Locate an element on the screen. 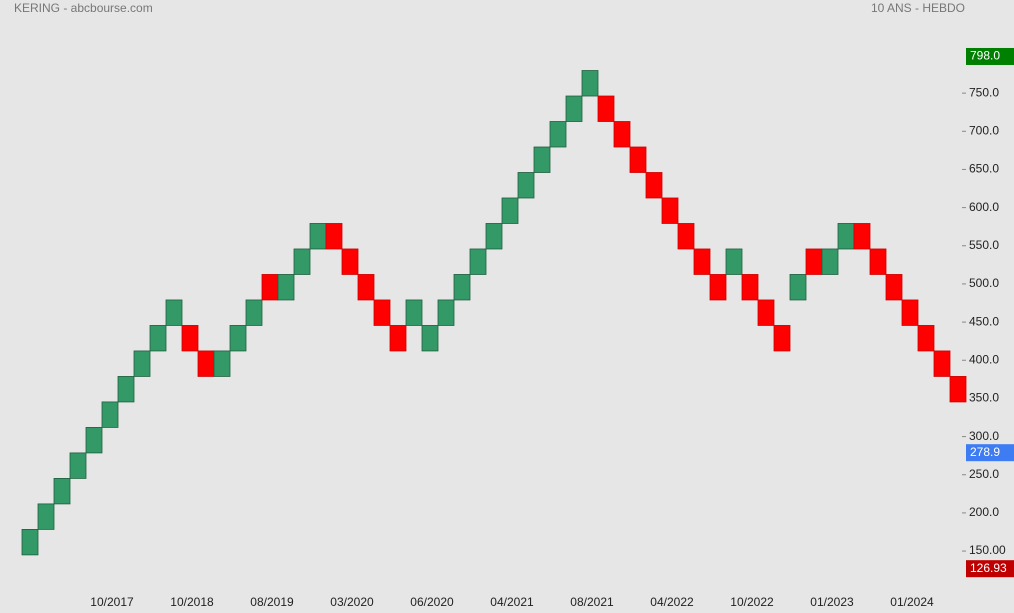 Image resolution: width=1014 pixels, height=613 pixels. x-tick-label: 04/2022 is located at coordinates (672, 602).